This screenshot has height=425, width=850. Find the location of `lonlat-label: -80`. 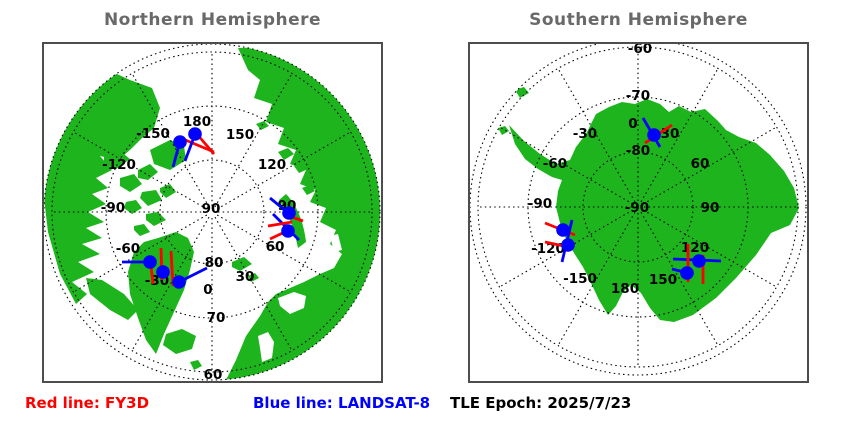

lonlat-label: -80 is located at coordinates (638, 151).